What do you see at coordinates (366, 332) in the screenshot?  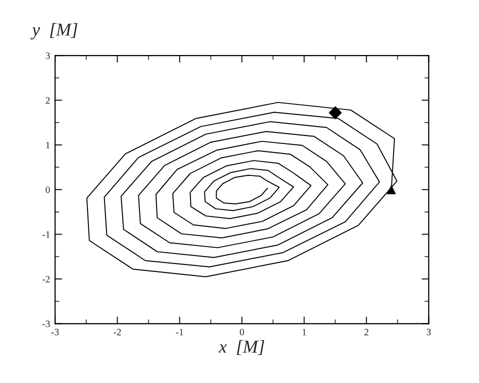 I see `x-tick-label: 2` at bounding box center [366, 332].